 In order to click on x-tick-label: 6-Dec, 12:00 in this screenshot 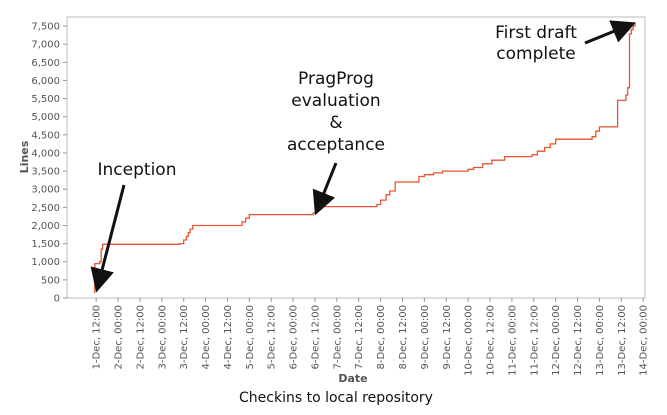, I will do `click(315, 337)`.